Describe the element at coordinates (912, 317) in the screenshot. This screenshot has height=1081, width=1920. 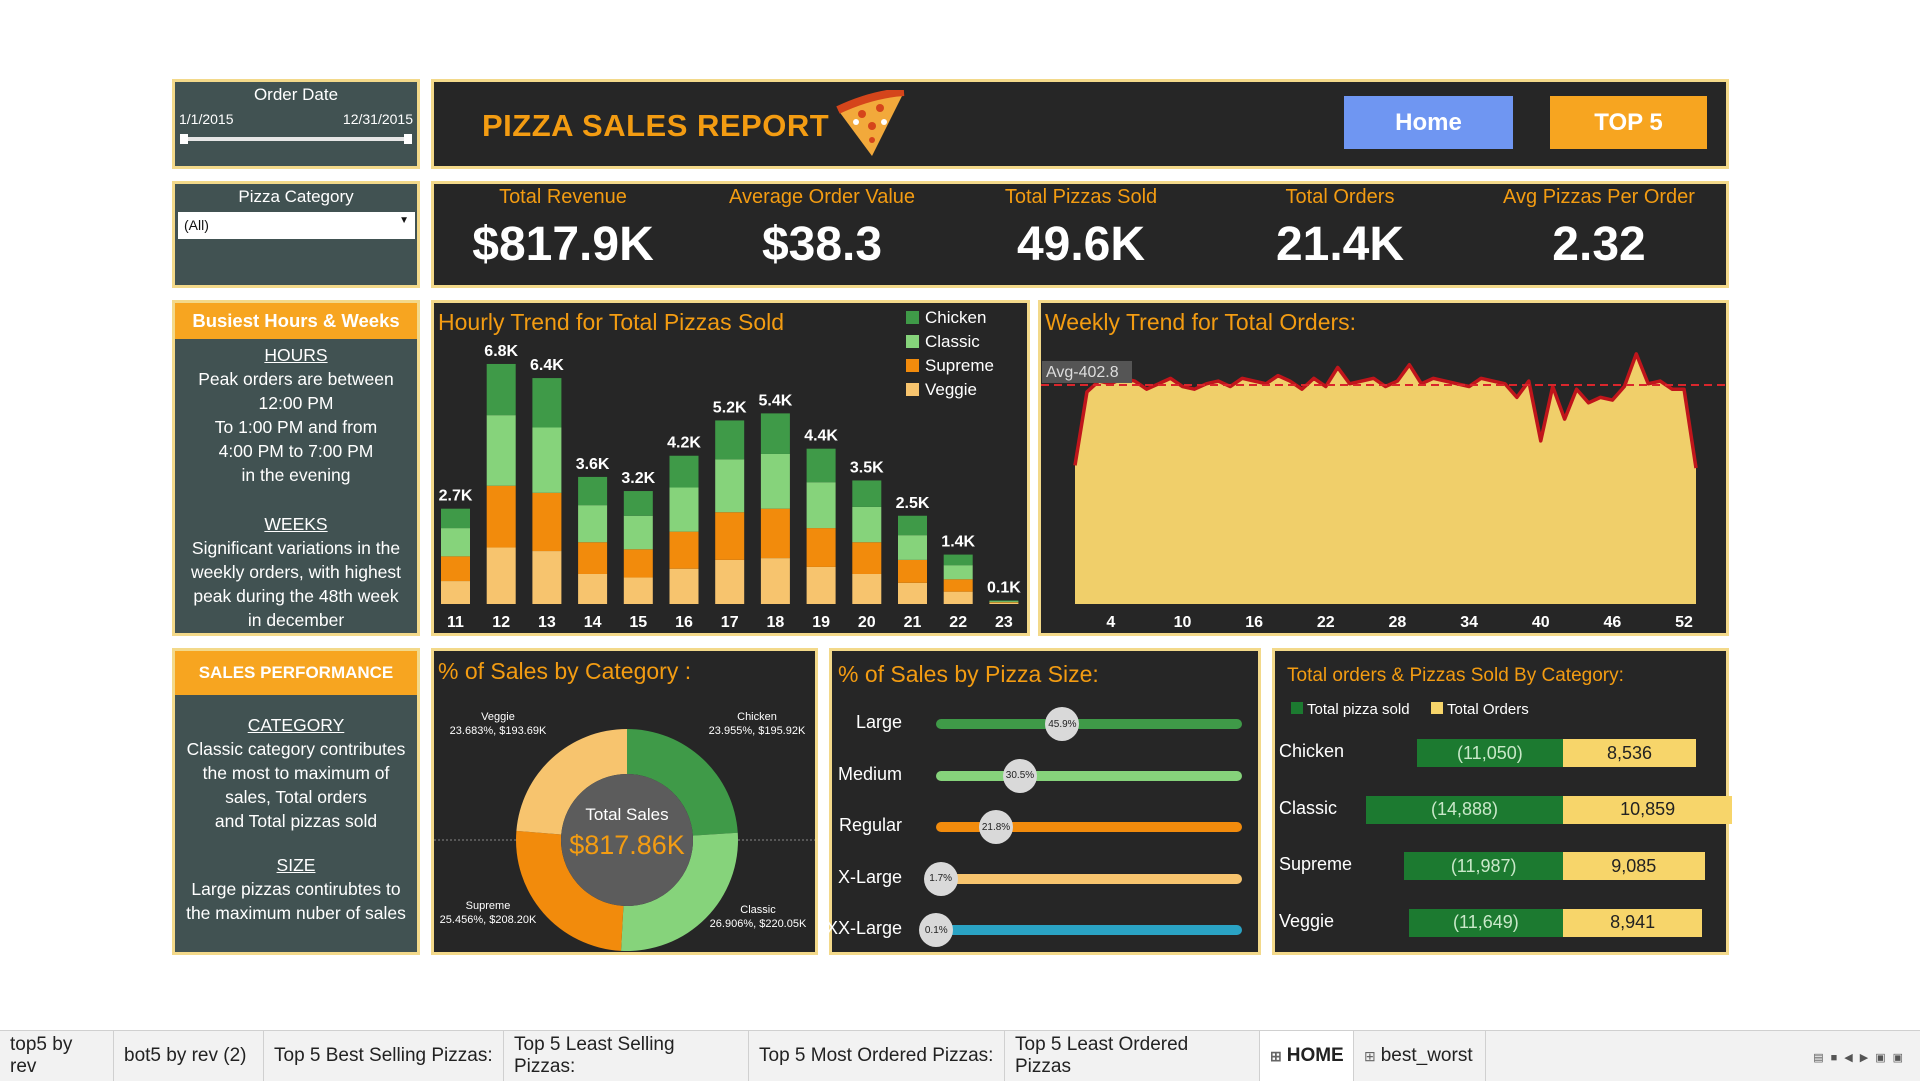
I see `legend-swatch` at that location.